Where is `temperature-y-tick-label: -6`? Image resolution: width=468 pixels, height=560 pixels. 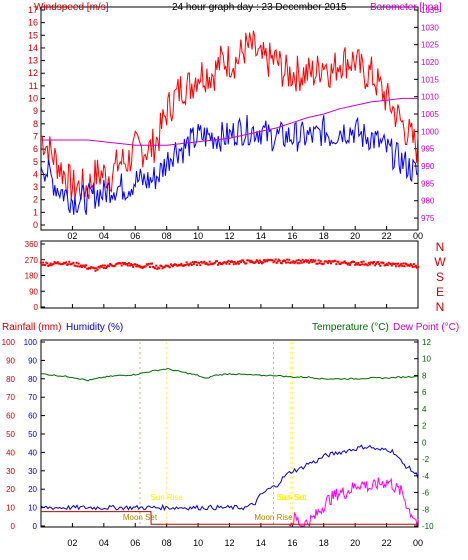
temperature-y-tick-label: -6 is located at coordinates (426, 493).